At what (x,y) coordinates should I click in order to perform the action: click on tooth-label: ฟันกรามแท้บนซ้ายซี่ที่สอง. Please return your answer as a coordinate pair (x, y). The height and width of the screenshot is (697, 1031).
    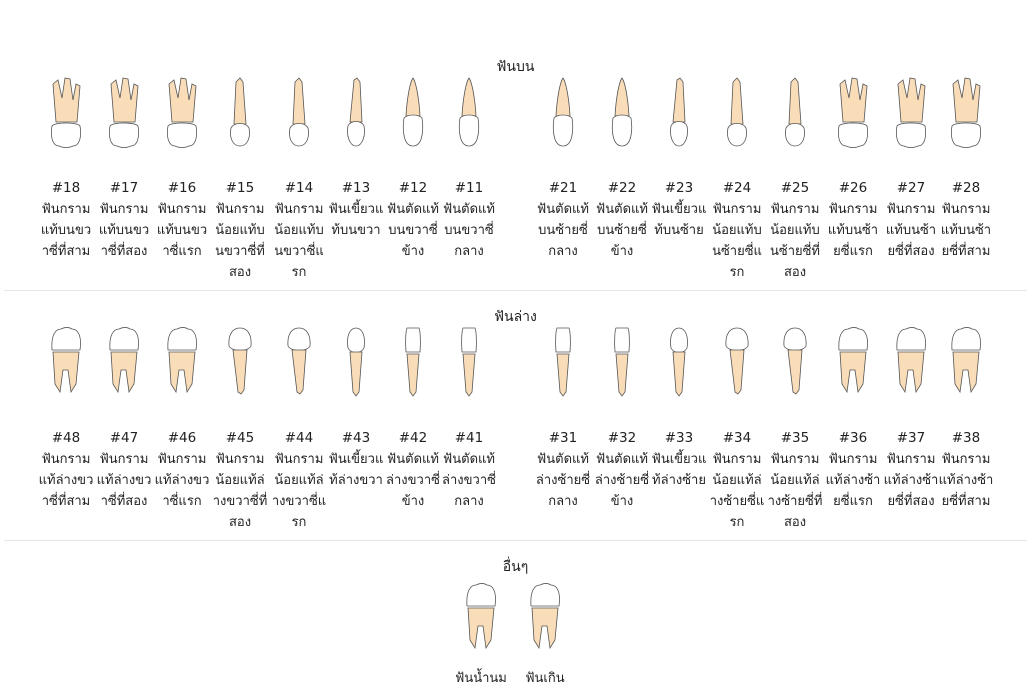
    Looking at the image, I should click on (911, 230).